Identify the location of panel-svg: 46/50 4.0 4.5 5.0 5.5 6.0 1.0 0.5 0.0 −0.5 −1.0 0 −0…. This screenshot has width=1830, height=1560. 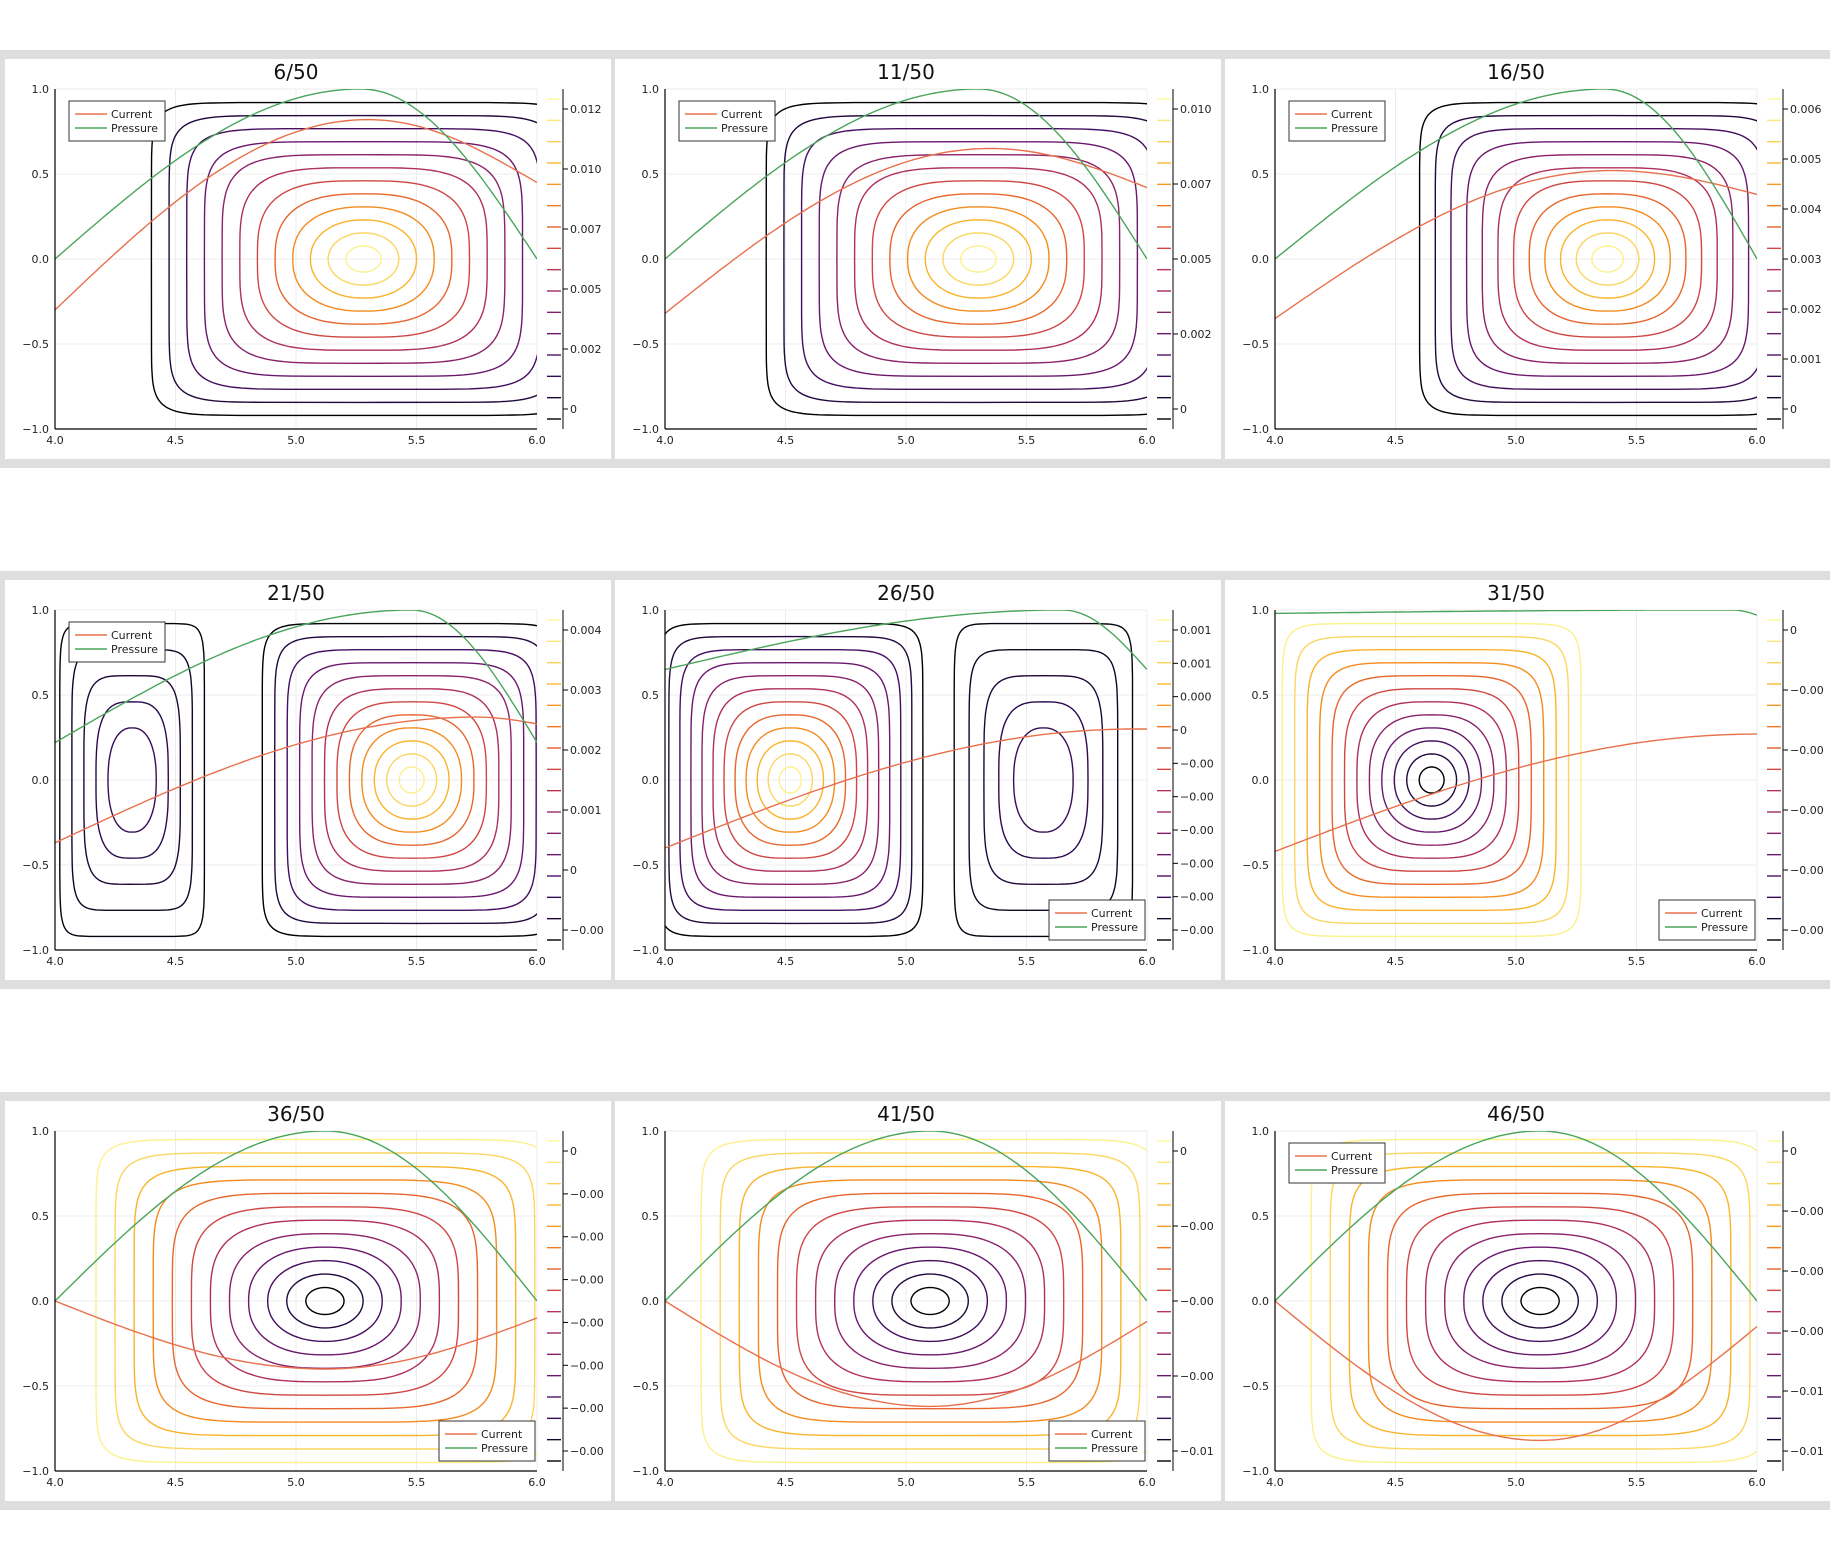
(1533, 1295).